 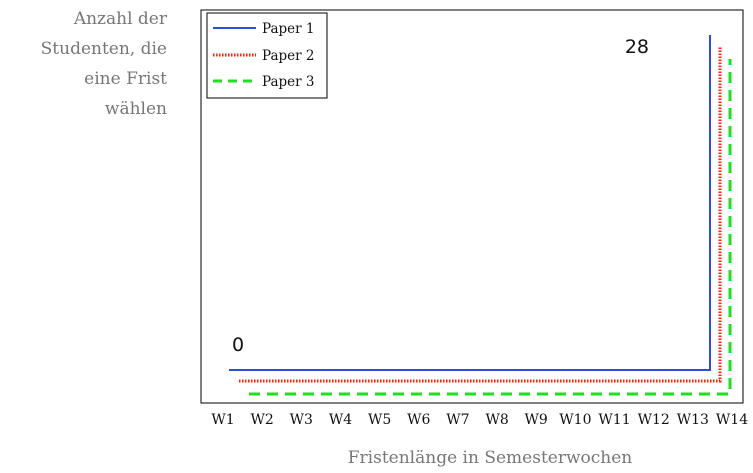 I want to click on legend-label-paper-3: Paper 3, so click(x=288, y=82).